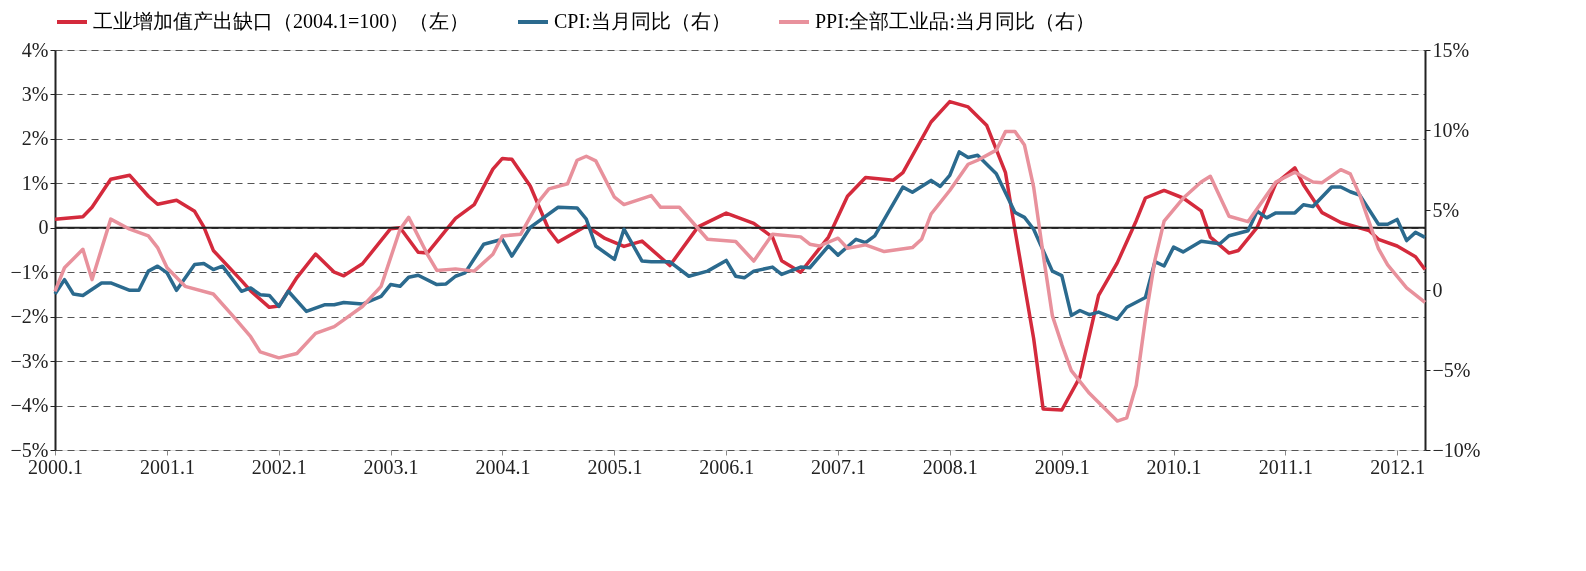  I want to click on x-tick-label: 2006.1, so click(727, 466).